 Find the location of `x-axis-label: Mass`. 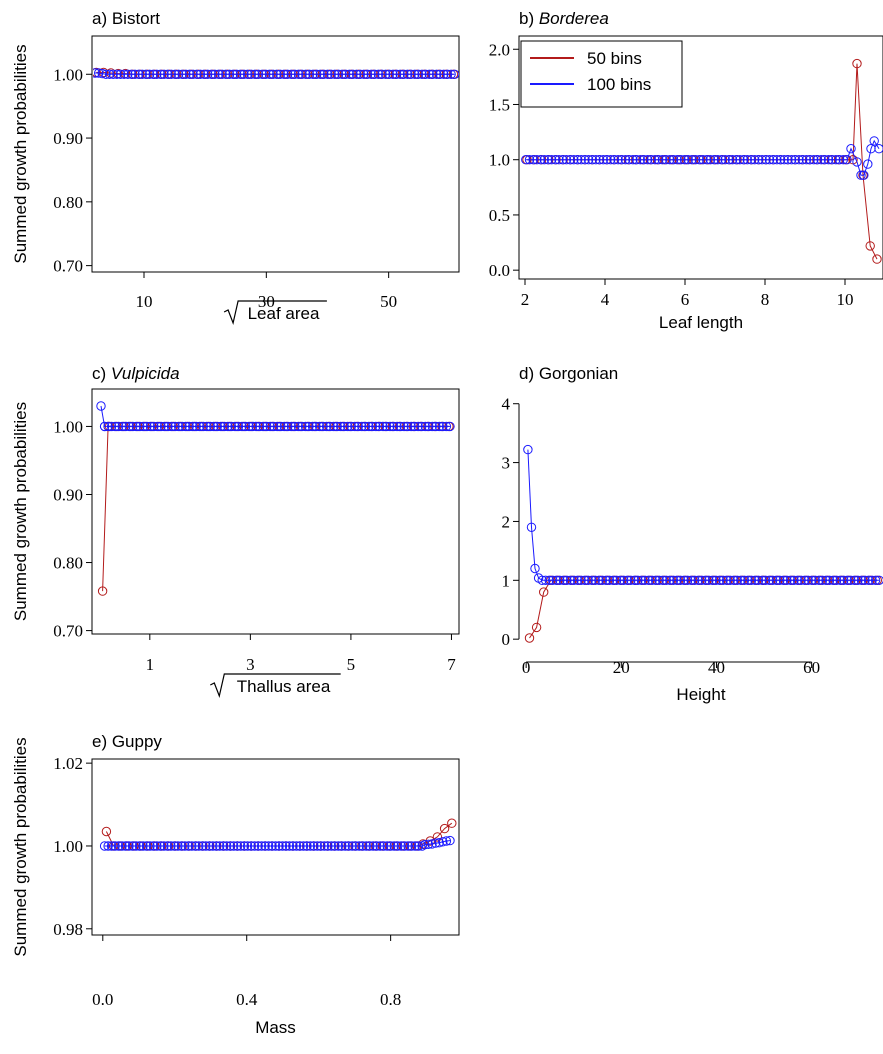

x-axis-label: Mass is located at coordinates (275, 1027).